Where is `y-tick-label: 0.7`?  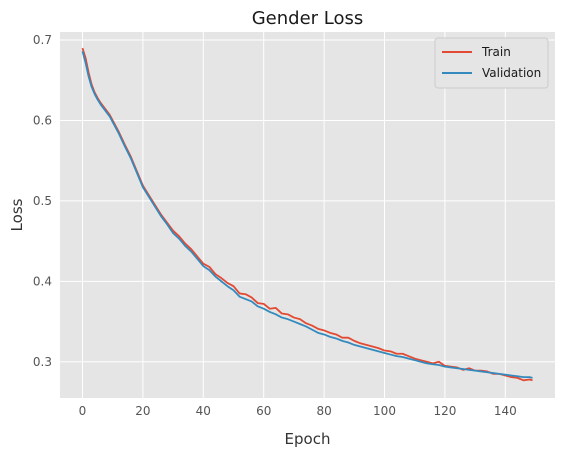
y-tick-label: 0.7 is located at coordinates (42, 40).